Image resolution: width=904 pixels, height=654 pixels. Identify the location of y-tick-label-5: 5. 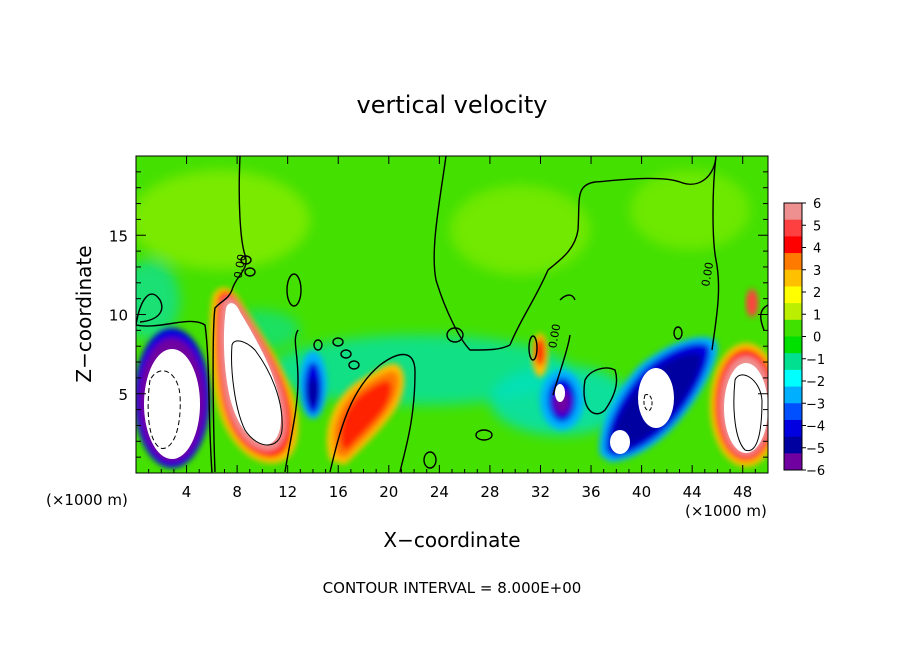
(123, 395).